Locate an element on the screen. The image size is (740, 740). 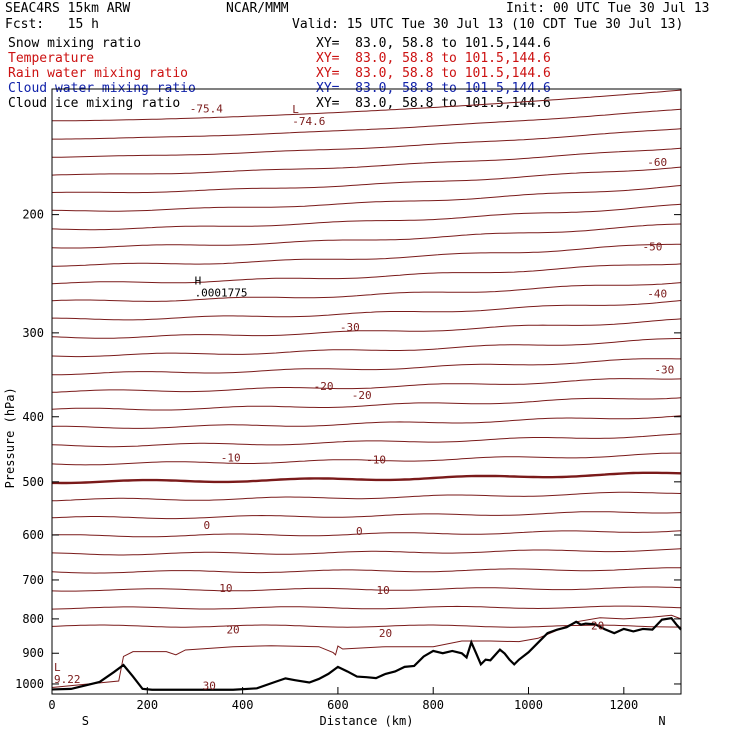
x-tick-label: 600 is located at coordinates (338, 705).